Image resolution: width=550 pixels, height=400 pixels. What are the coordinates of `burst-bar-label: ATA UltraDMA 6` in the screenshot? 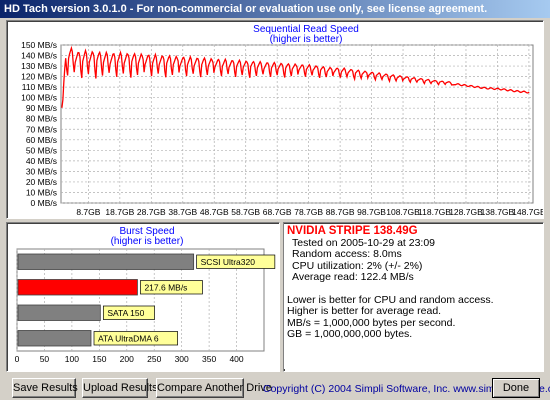 It's located at (128, 338).